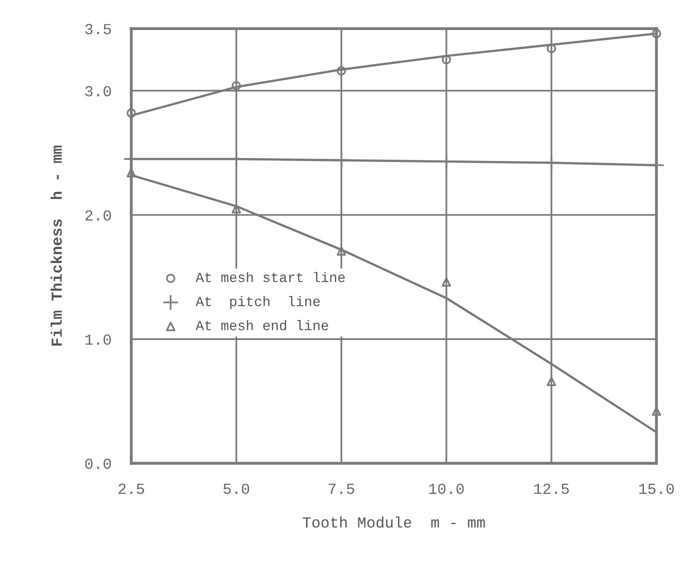 The height and width of the screenshot is (572, 691). I want to click on y-tick-label: 2.0, so click(98, 215).